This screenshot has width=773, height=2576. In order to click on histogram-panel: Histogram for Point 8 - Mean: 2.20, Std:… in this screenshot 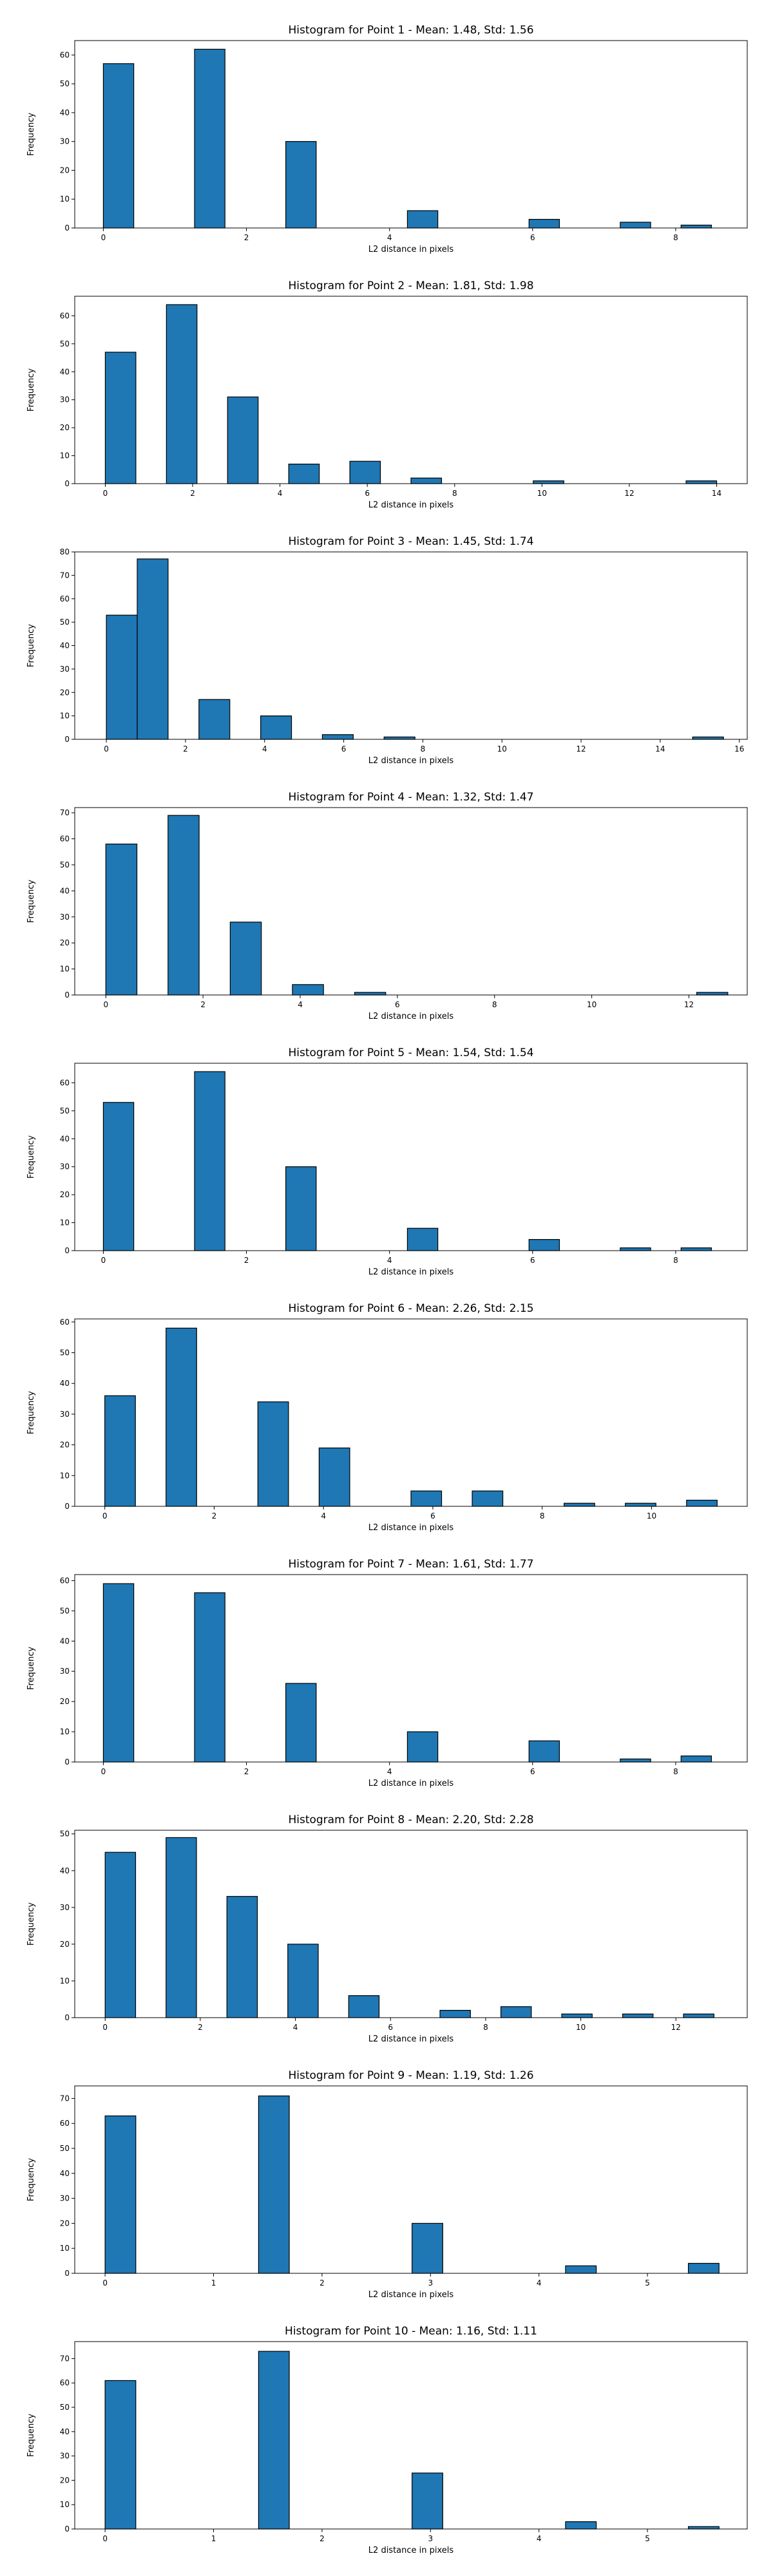, I will do `click(387, 1929)`.